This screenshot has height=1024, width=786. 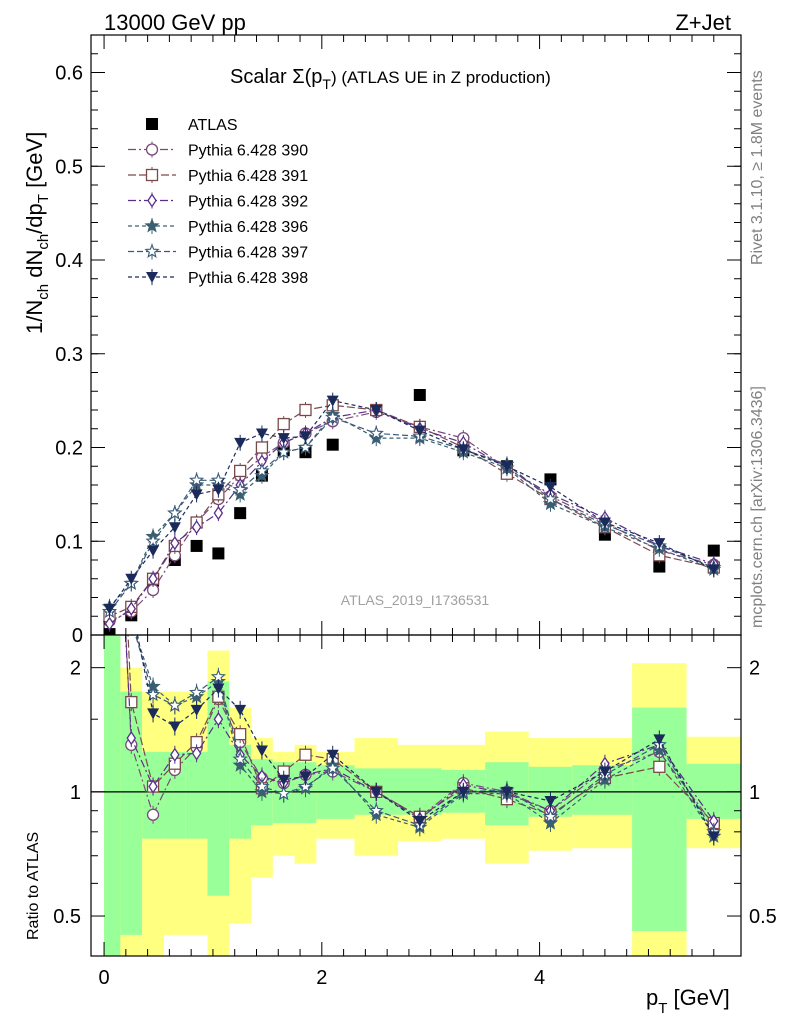 What do you see at coordinates (698, 997) in the screenshot?
I see `xlabel-tail: [GeV]` at bounding box center [698, 997].